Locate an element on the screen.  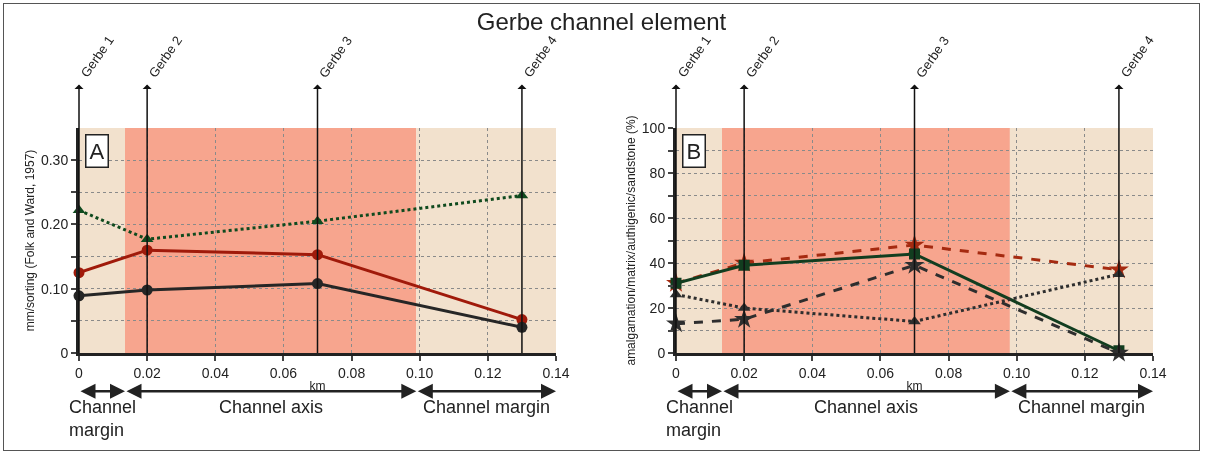
y-tick-label: 40 is located at coordinates (657, 262).